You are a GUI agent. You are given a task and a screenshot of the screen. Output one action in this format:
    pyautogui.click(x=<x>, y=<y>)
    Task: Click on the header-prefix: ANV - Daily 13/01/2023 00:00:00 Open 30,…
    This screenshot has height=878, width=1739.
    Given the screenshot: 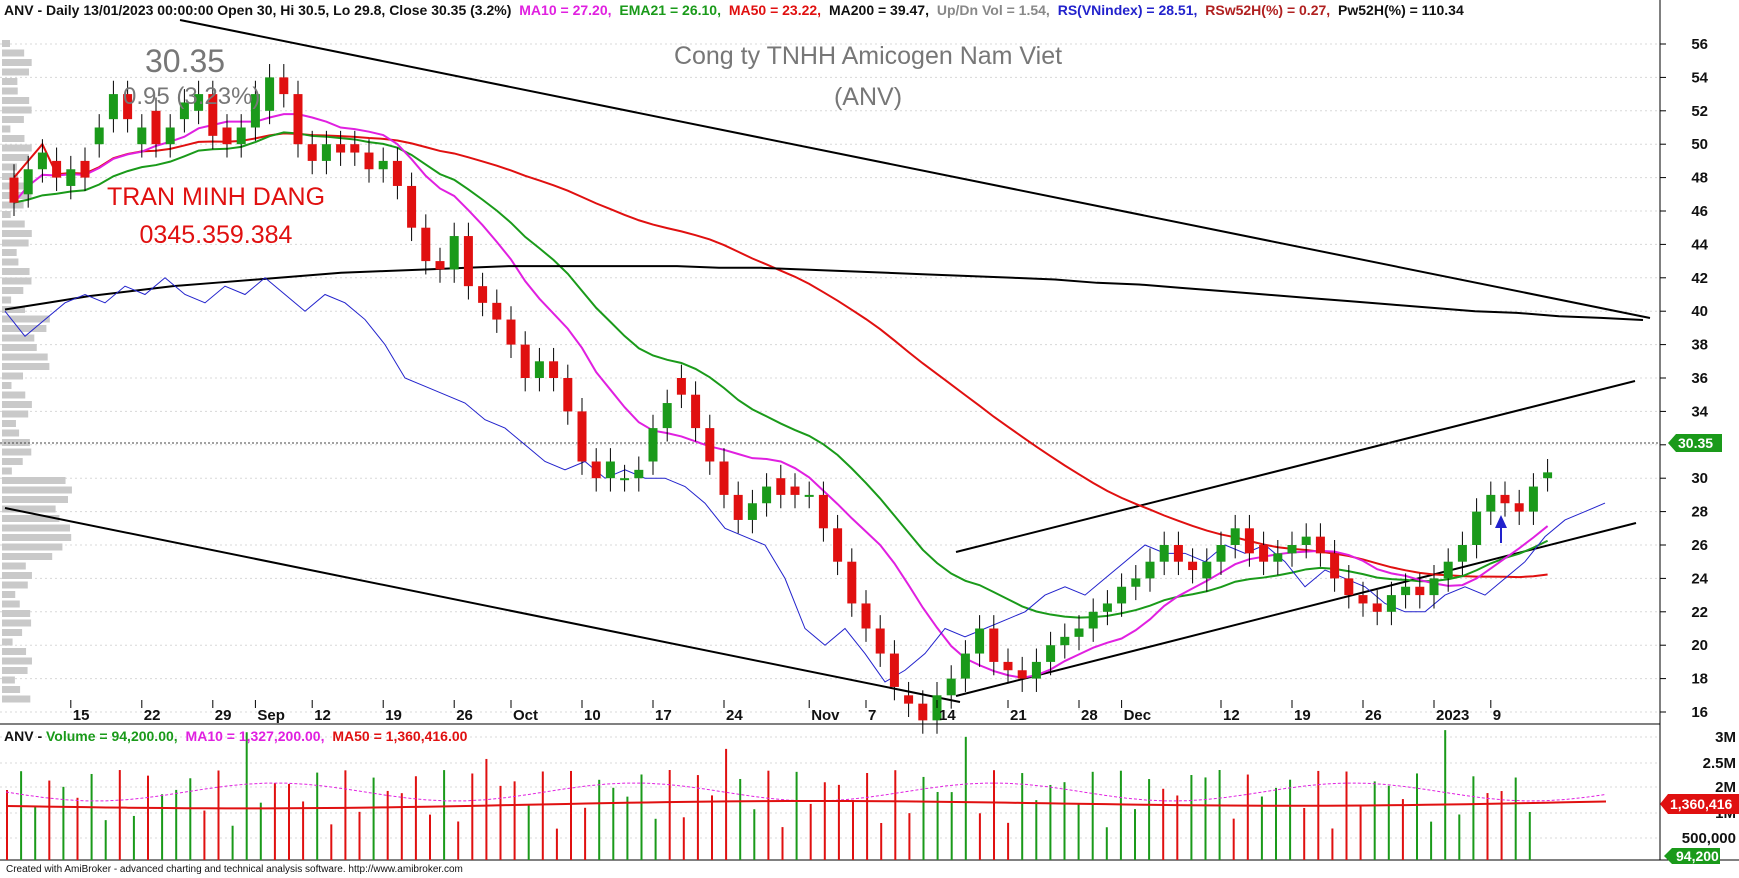 What is the action you would take?
    pyautogui.click(x=257, y=10)
    